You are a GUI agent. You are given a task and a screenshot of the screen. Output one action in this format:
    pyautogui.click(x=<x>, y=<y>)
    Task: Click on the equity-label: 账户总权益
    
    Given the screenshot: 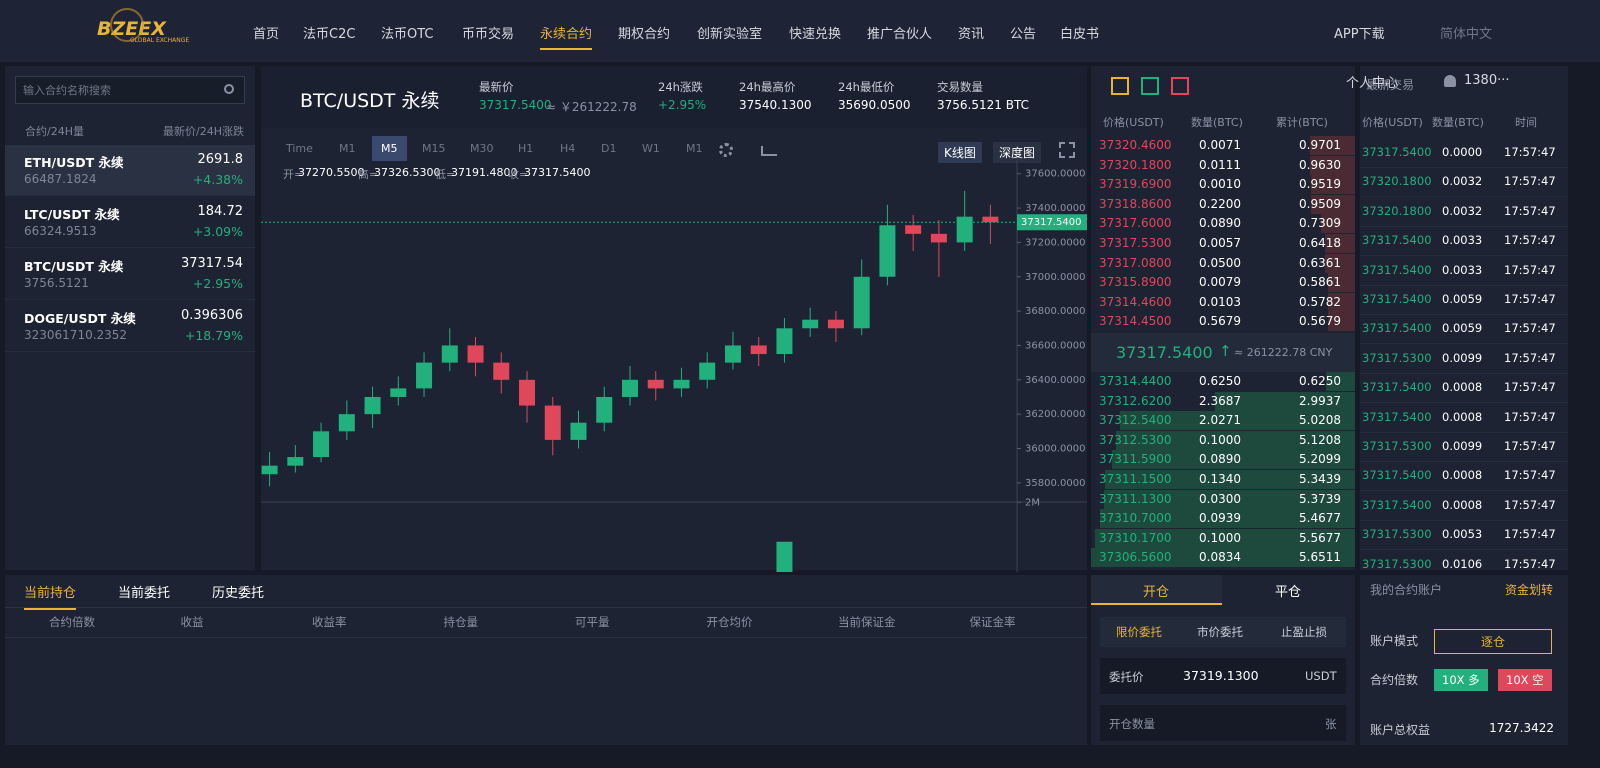 What is the action you would take?
    pyautogui.click(x=1400, y=730)
    